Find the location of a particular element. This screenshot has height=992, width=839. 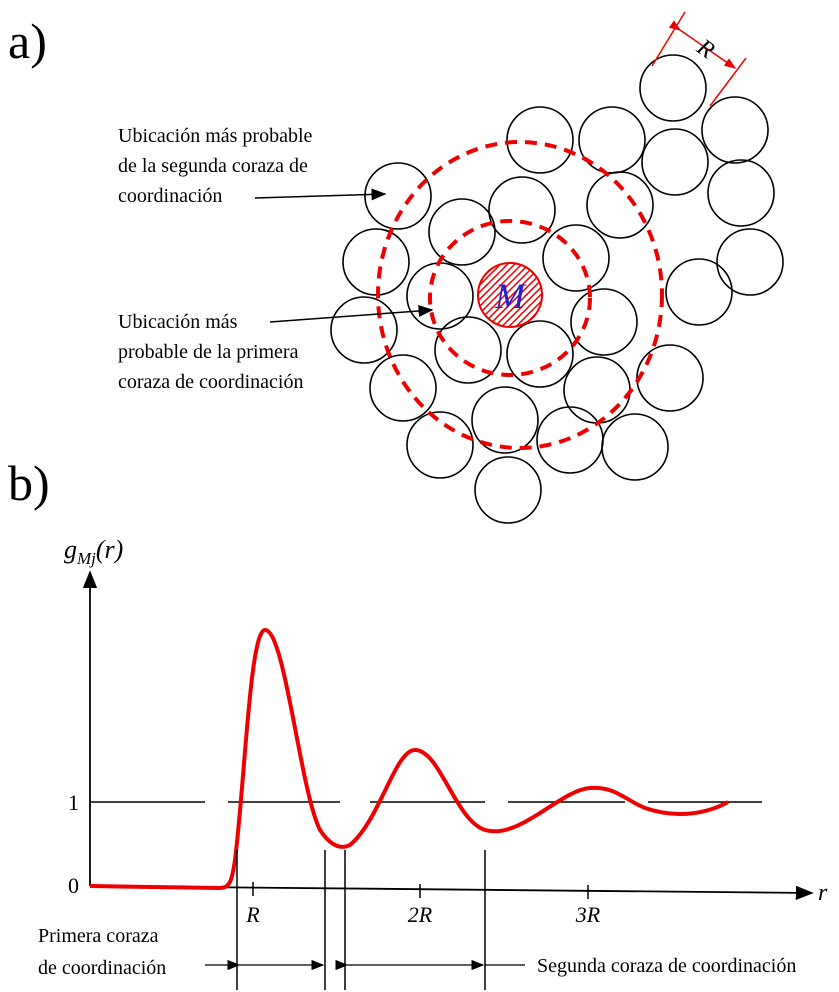

shell-label: Primera coraza is located at coordinates (98, 936).